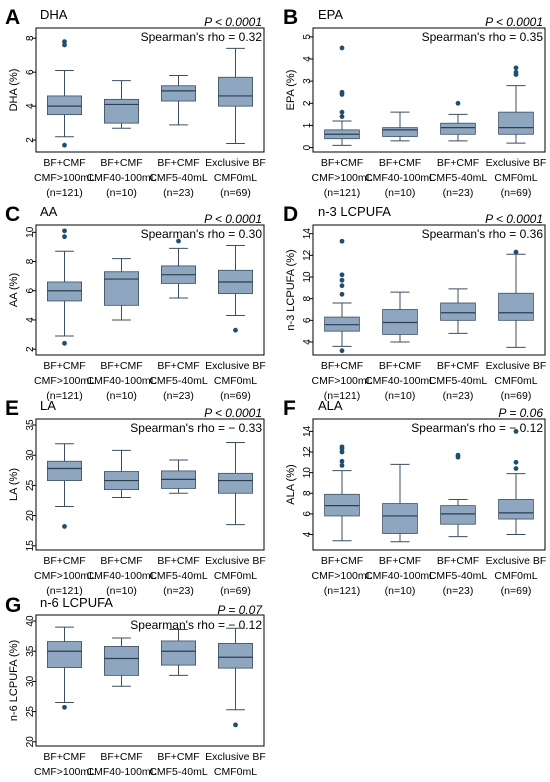 This screenshot has width=550, height=782. Describe the element at coordinates (233, 219) in the screenshot. I see `p-value: P < 0.0001` at that location.